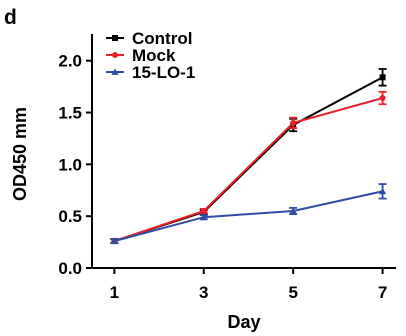 The width and height of the screenshot is (406, 336). I want to click on panel-label: d, so click(10, 17).